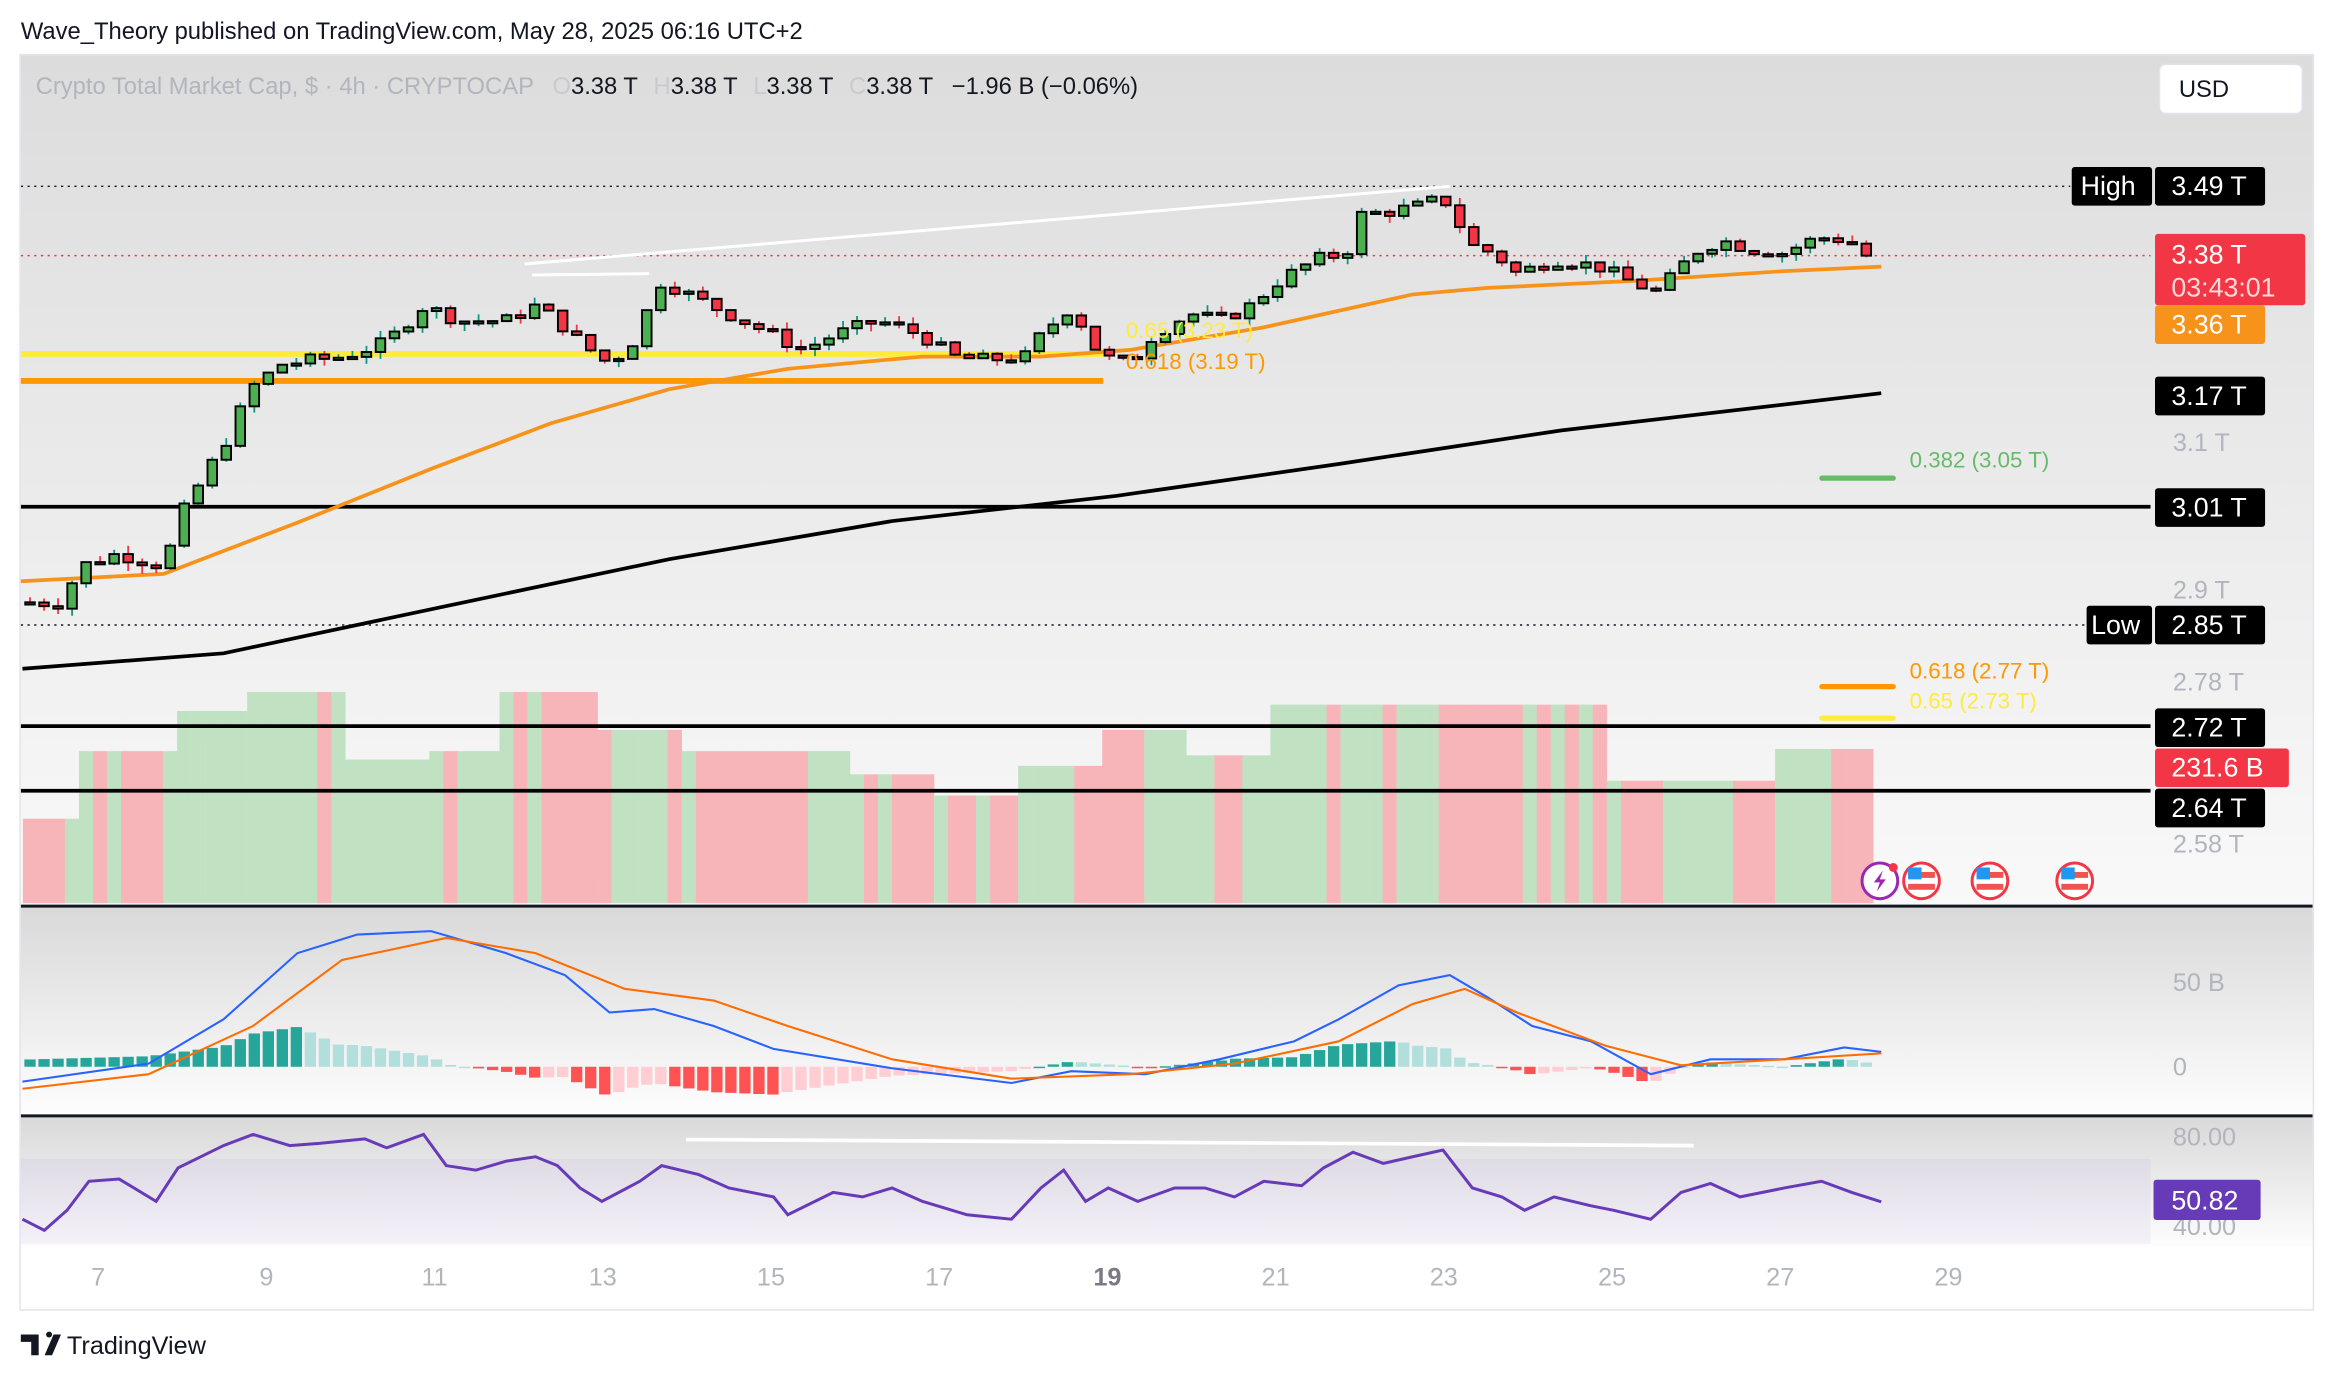 The height and width of the screenshot is (1378, 2332). What do you see at coordinates (759, 86) in the screenshot?
I see `low-key: L` at bounding box center [759, 86].